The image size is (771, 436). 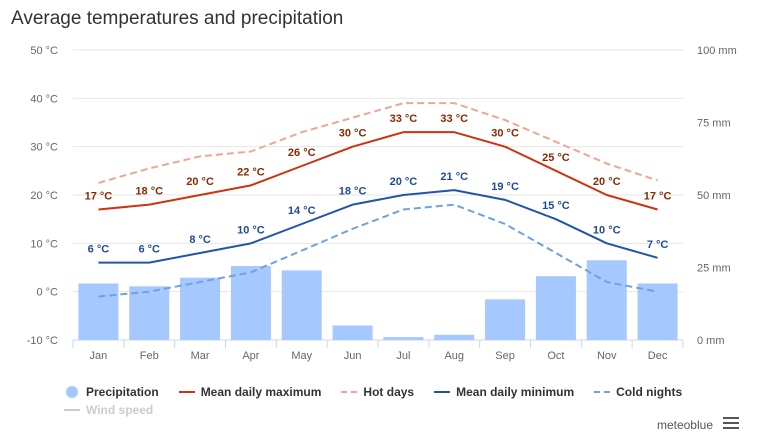 What do you see at coordinates (378, 226) in the screenshot?
I see `mean-daily-minimum-line` at bounding box center [378, 226].